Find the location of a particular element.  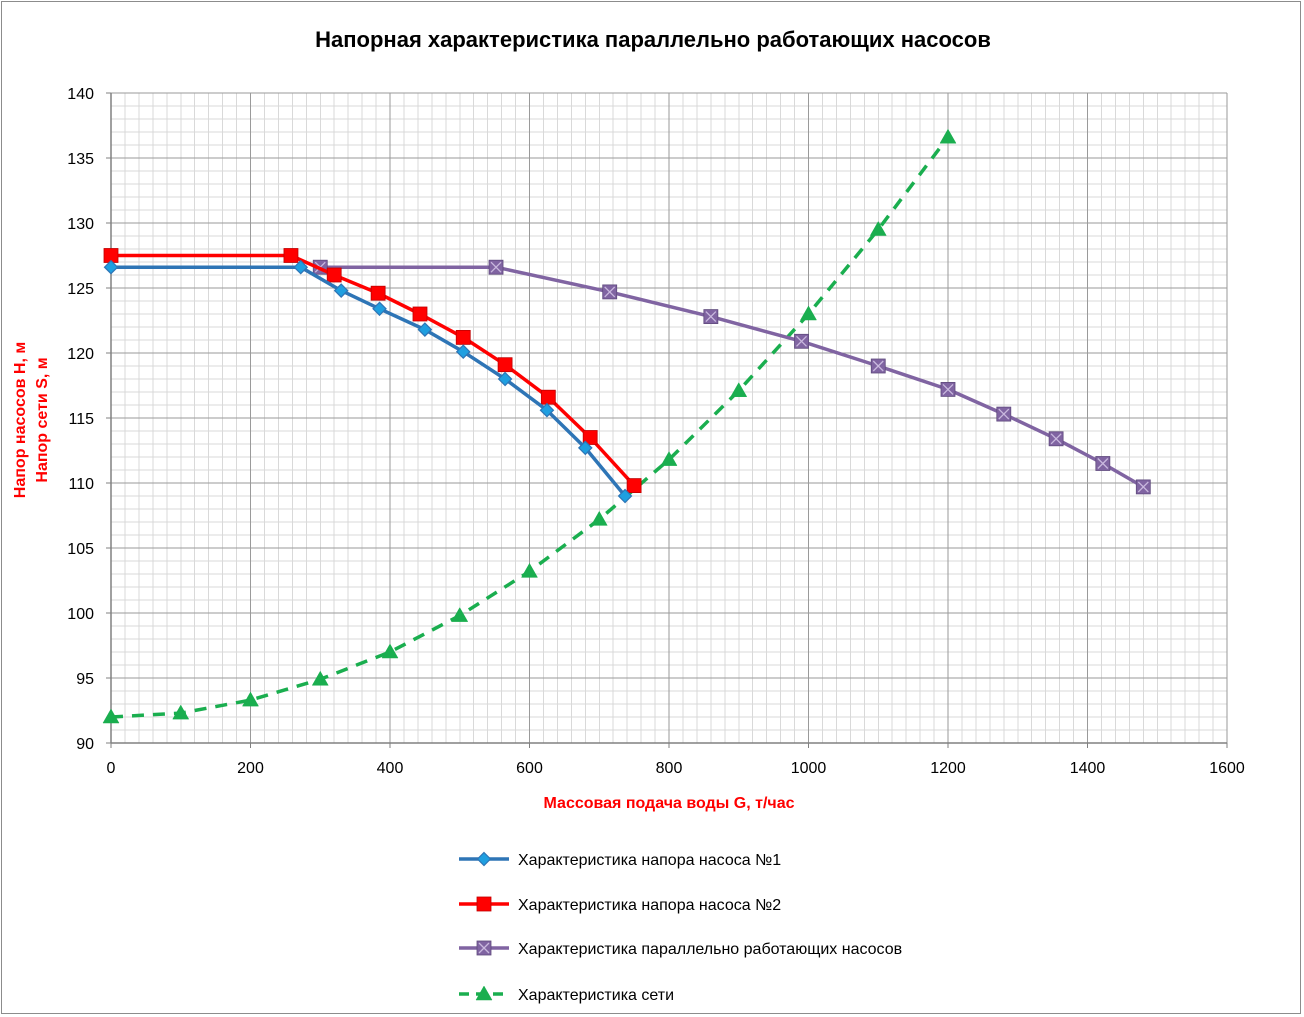

y-tick-label: 140 is located at coordinates (80, 94).